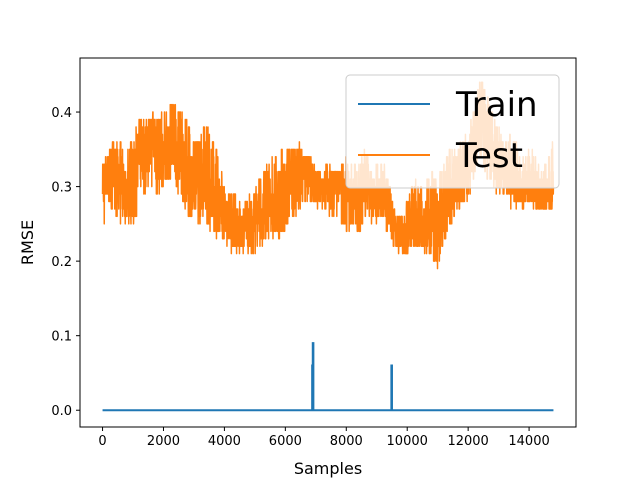 Image resolution: width=640 pixels, height=480 pixels. I want to click on y-tick-label: 0.4, so click(61, 113).